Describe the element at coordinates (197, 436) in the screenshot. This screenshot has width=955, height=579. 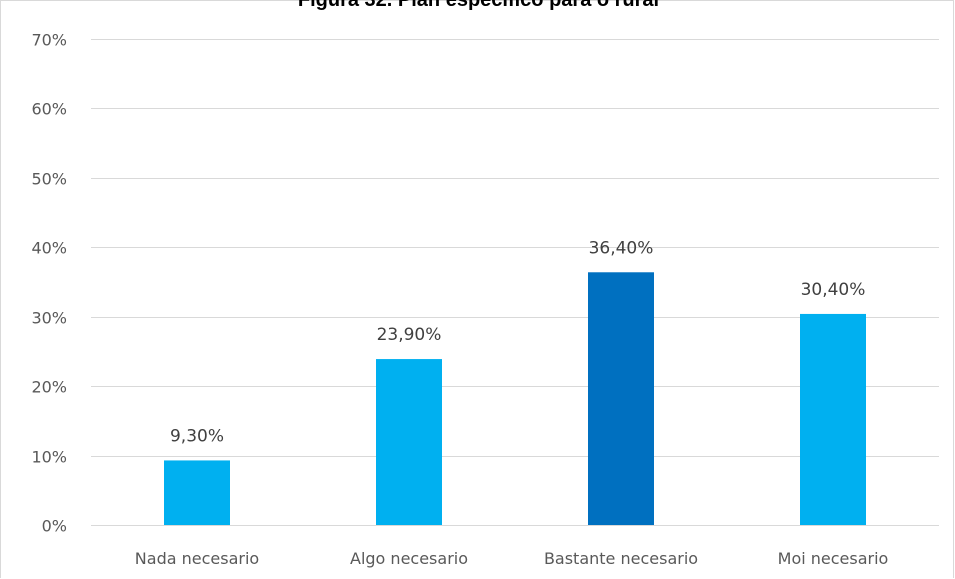
I see `data-label: 9,30%` at that location.